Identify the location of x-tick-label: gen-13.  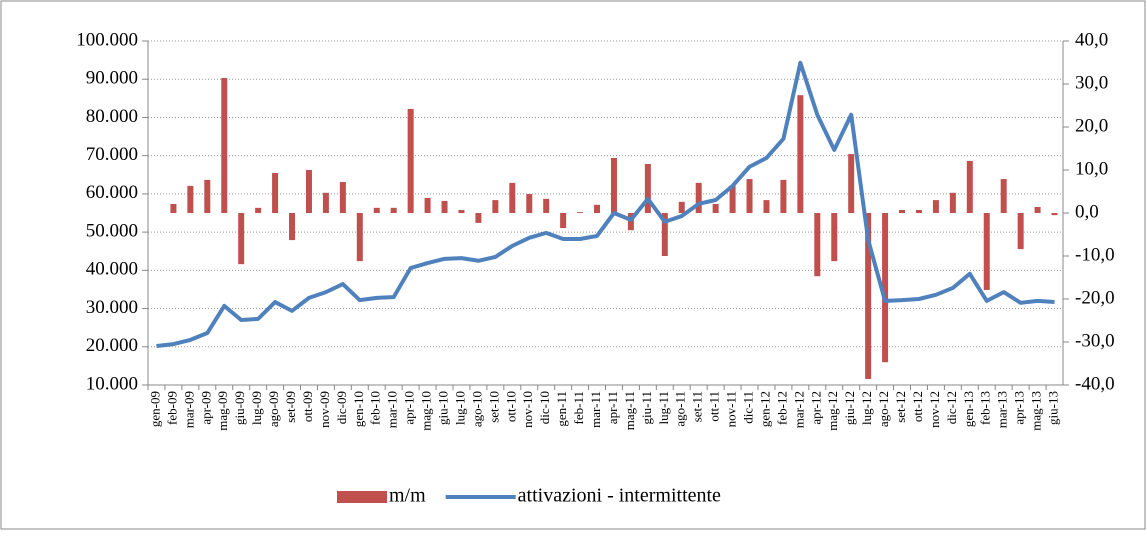
(968, 409).